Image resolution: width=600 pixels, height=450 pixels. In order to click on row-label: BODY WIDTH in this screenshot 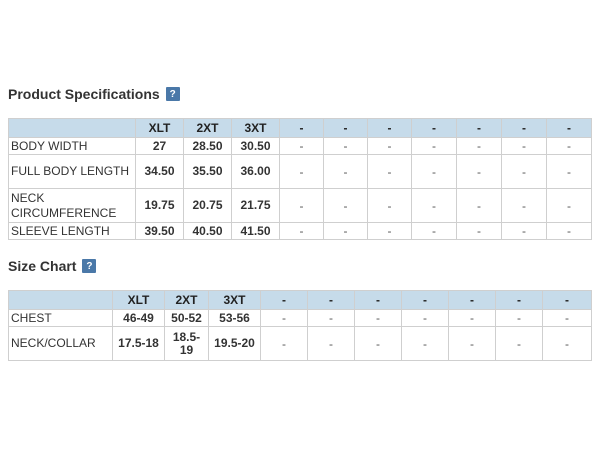, I will do `click(72, 146)`.